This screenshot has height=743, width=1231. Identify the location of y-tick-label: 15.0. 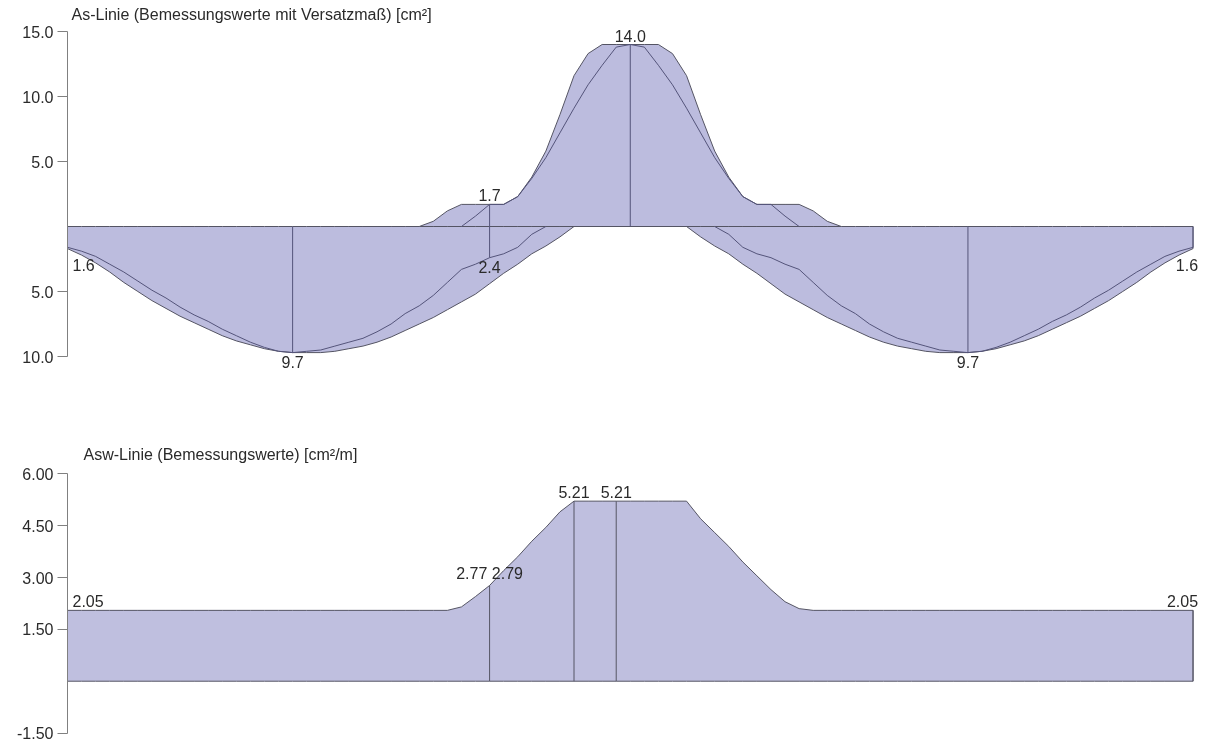
(38, 32).